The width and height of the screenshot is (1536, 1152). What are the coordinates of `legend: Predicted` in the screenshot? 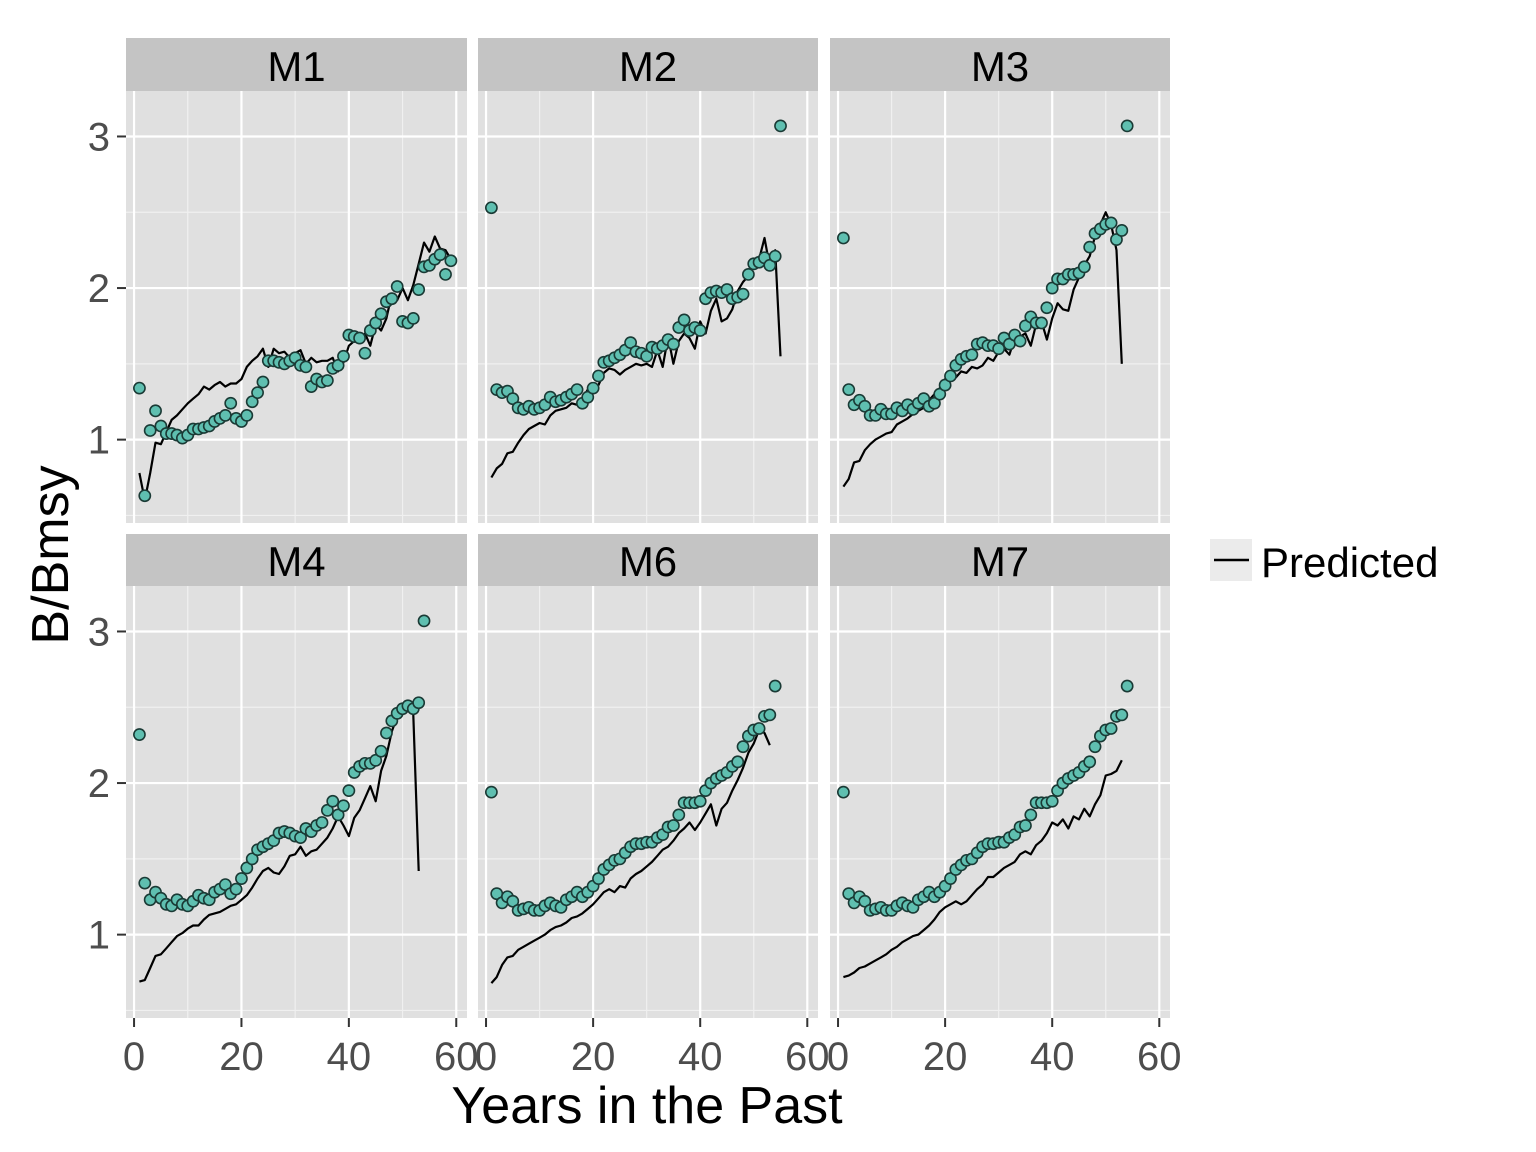 It's located at (1324, 562).